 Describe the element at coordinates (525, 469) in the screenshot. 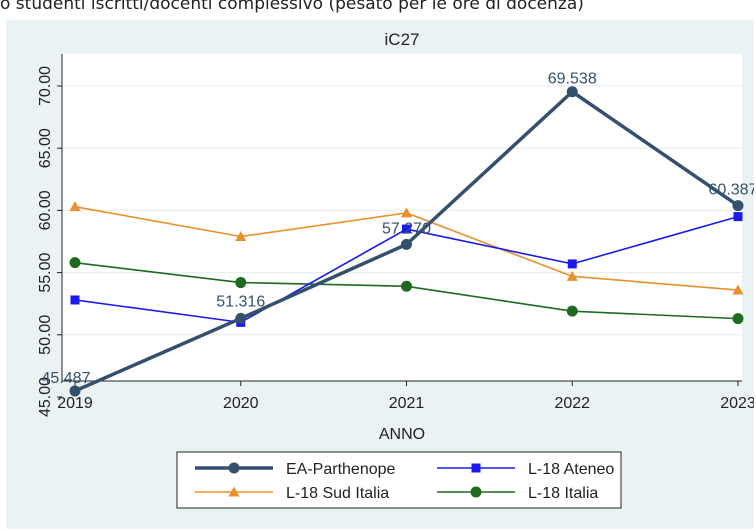

I see `legend-item: L-18 Ateneo` at that location.